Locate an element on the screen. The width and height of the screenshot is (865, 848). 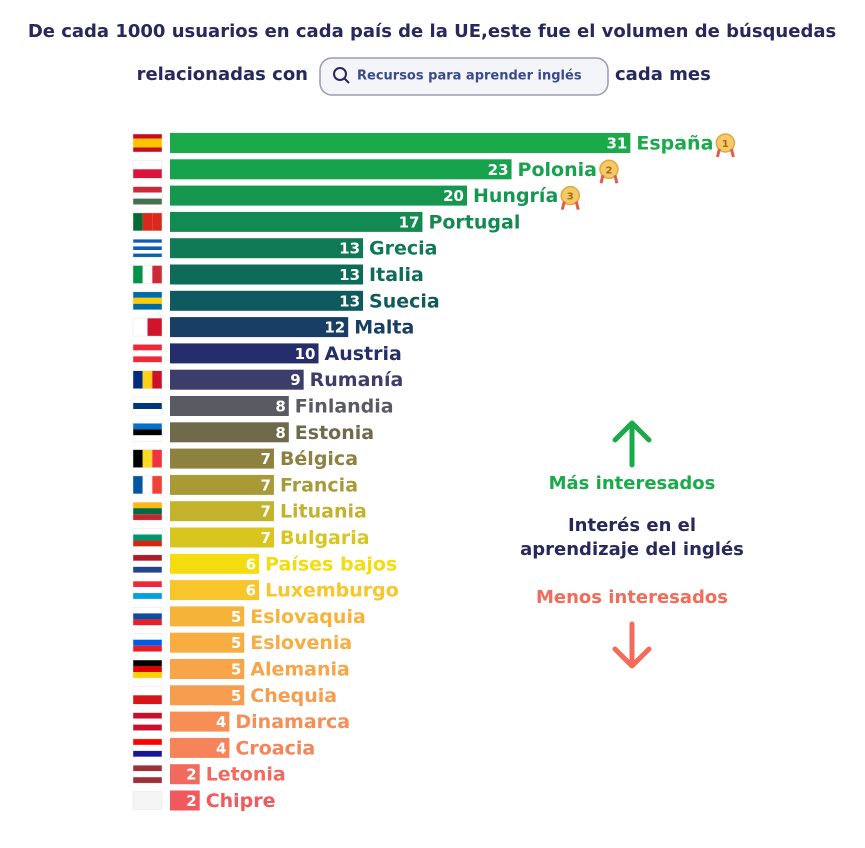
annotation-more: Más interesados is located at coordinates (632, 483).